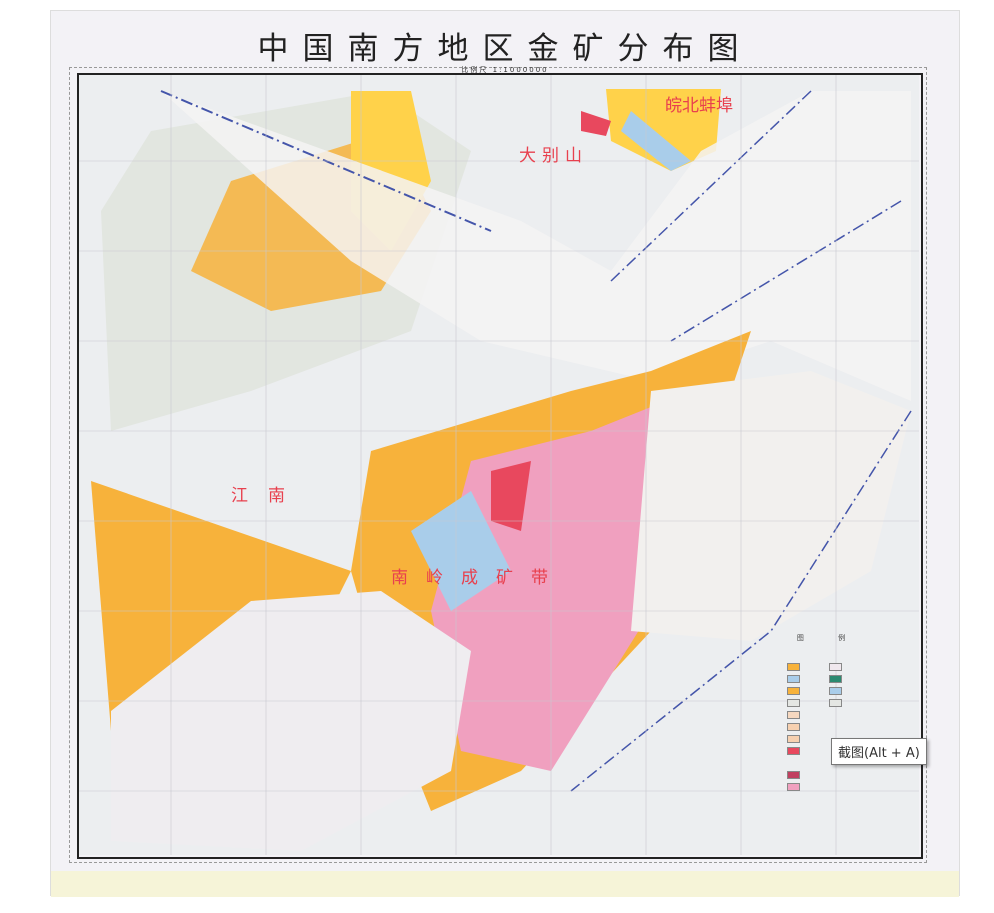 The height and width of the screenshot is (913, 994). Describe the element at coordinates (505, 49) in the screenshot. I see `map-title: 中国南方地区金矿分布图` at that location.